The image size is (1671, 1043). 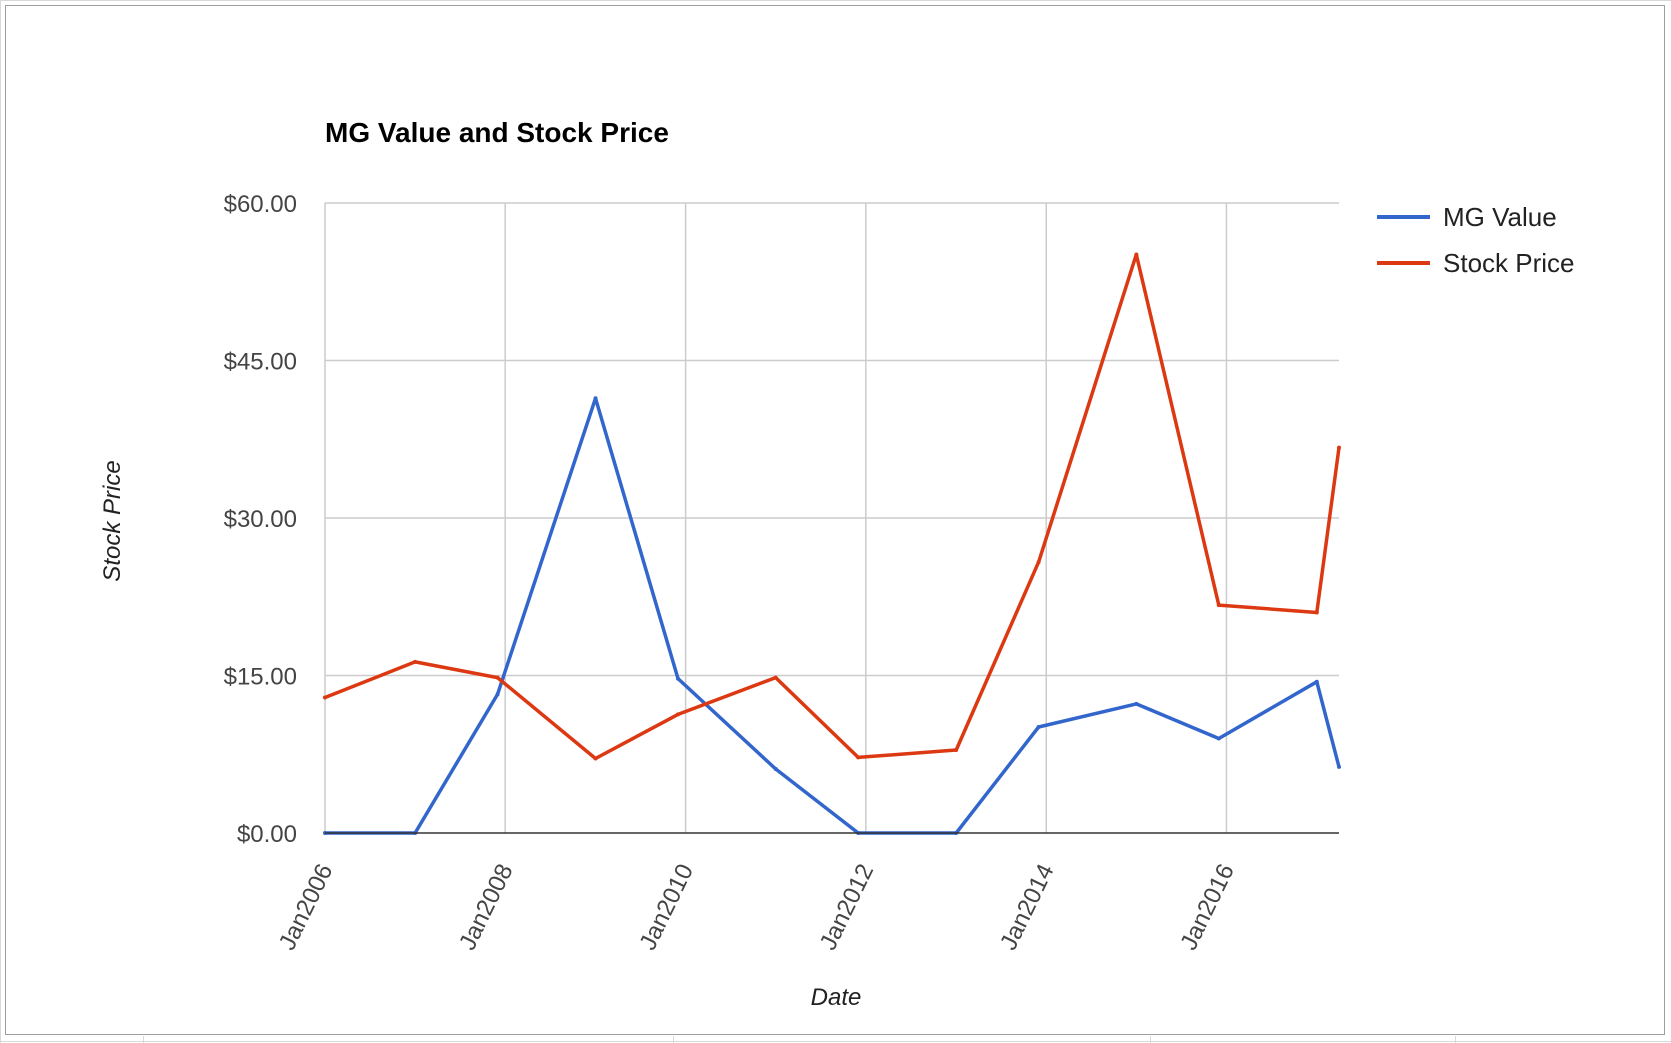 What do you see at coordinates (1500, 217) in the screenshot?
I see `legend-label: MG Value` at bounding box center [1500, 217].